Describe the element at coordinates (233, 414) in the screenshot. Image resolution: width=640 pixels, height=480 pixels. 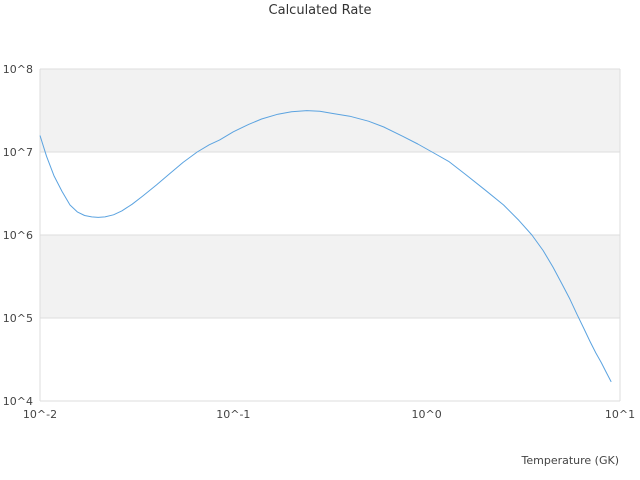
I see `x-tick-label: 10^-1` at that location.